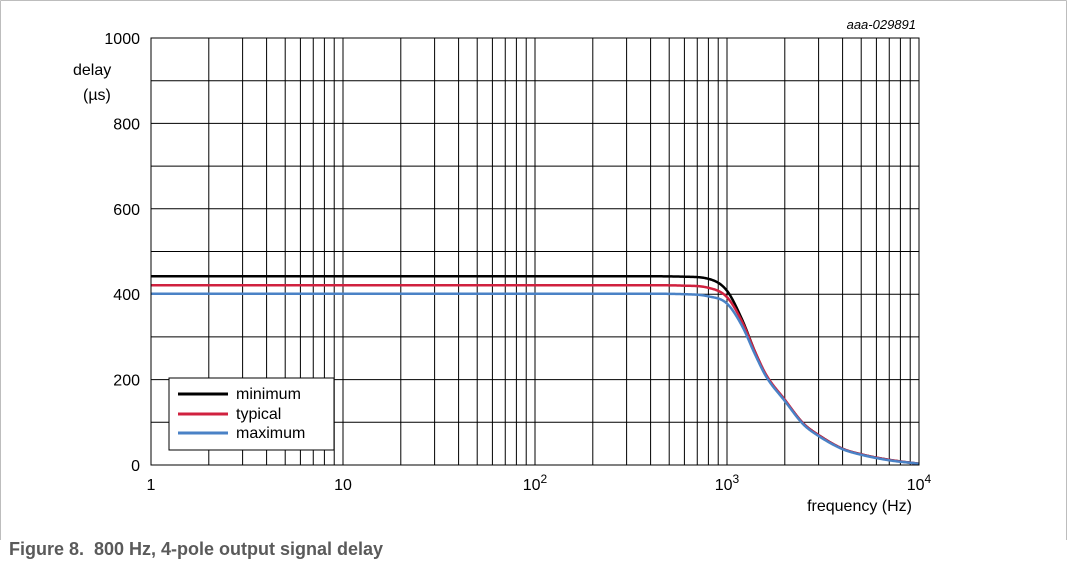  What do you see at coordinates (92, 70) in the screenshot?
I see `y-axis-label-line1: delay` at bounding box center [92, 70].